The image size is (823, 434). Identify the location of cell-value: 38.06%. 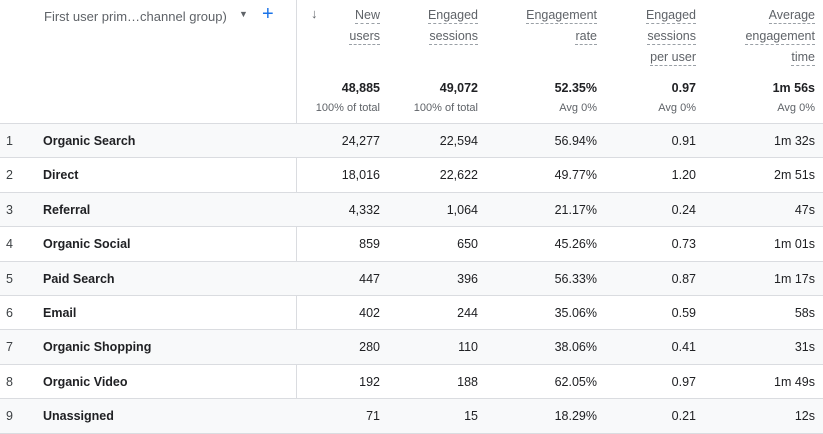
(575, 347).